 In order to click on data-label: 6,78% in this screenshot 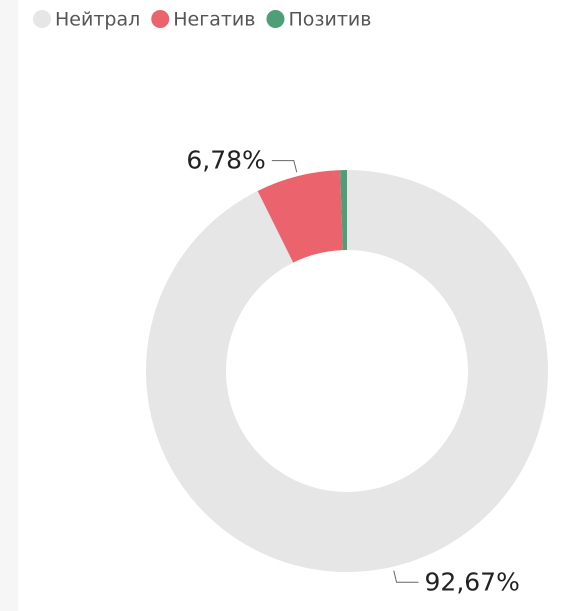, I will do `click(225, 160)`.